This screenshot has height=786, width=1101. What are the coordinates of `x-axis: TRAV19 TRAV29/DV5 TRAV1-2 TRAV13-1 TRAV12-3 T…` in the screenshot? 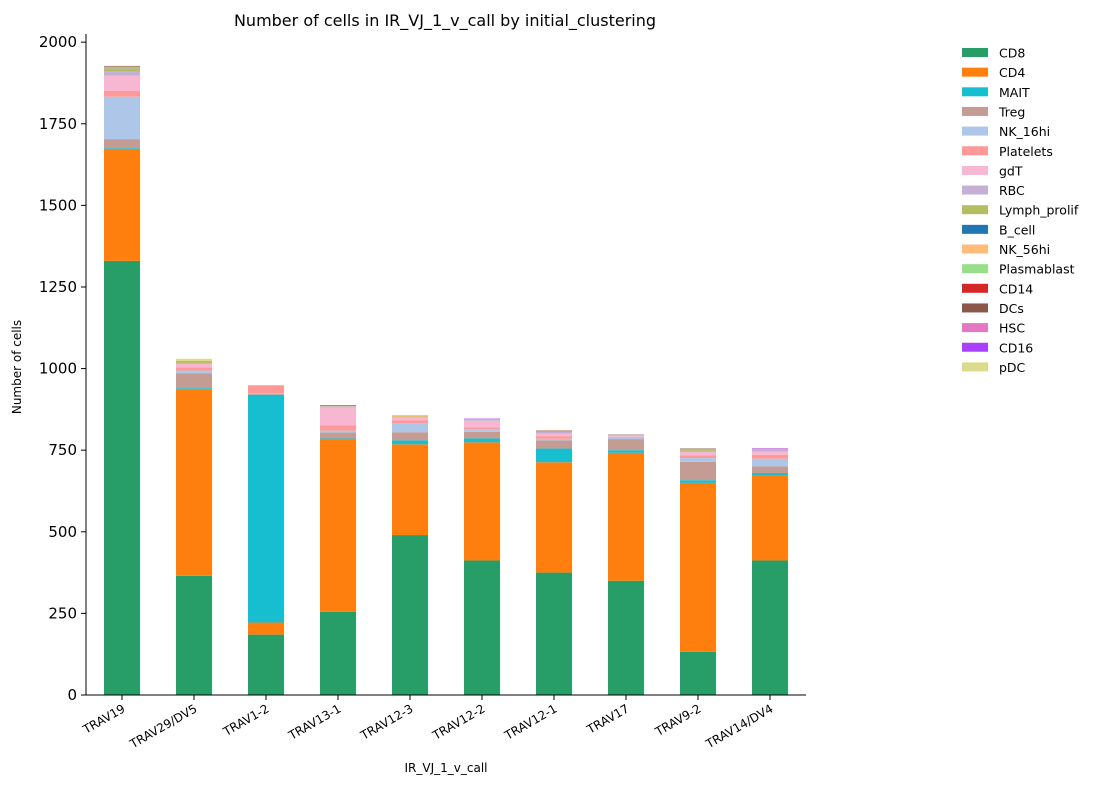 It's located at (443, 723).